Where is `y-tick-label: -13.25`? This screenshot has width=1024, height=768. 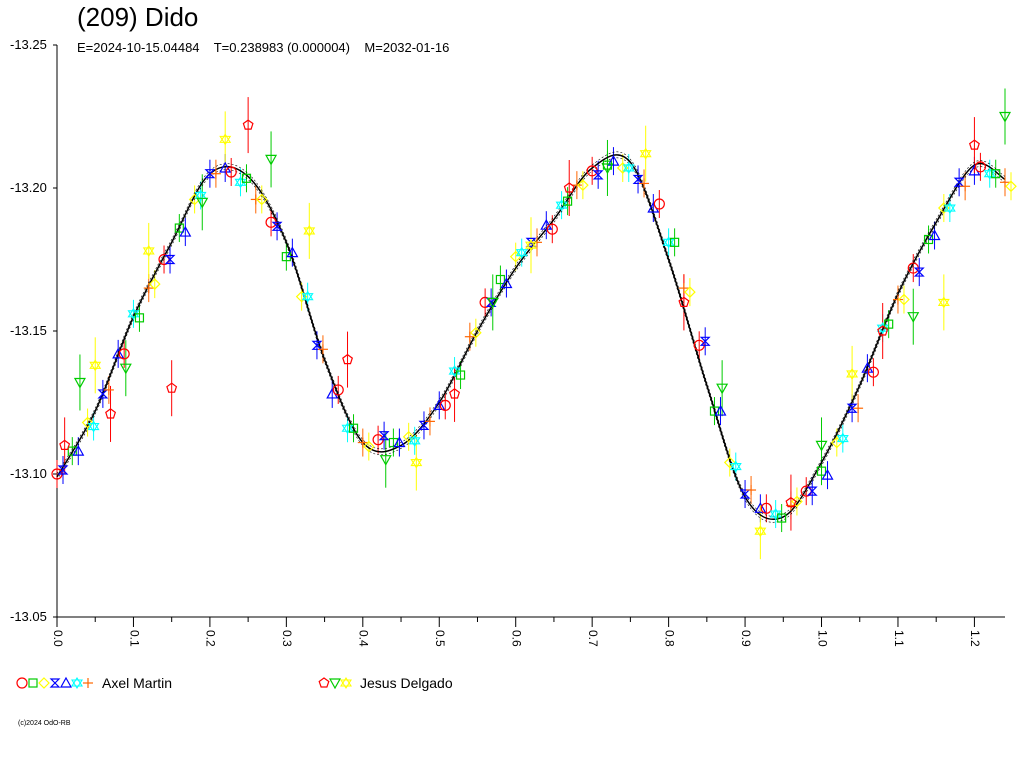 y-tick-label: -13.25 is located at coordinates (28, 44).